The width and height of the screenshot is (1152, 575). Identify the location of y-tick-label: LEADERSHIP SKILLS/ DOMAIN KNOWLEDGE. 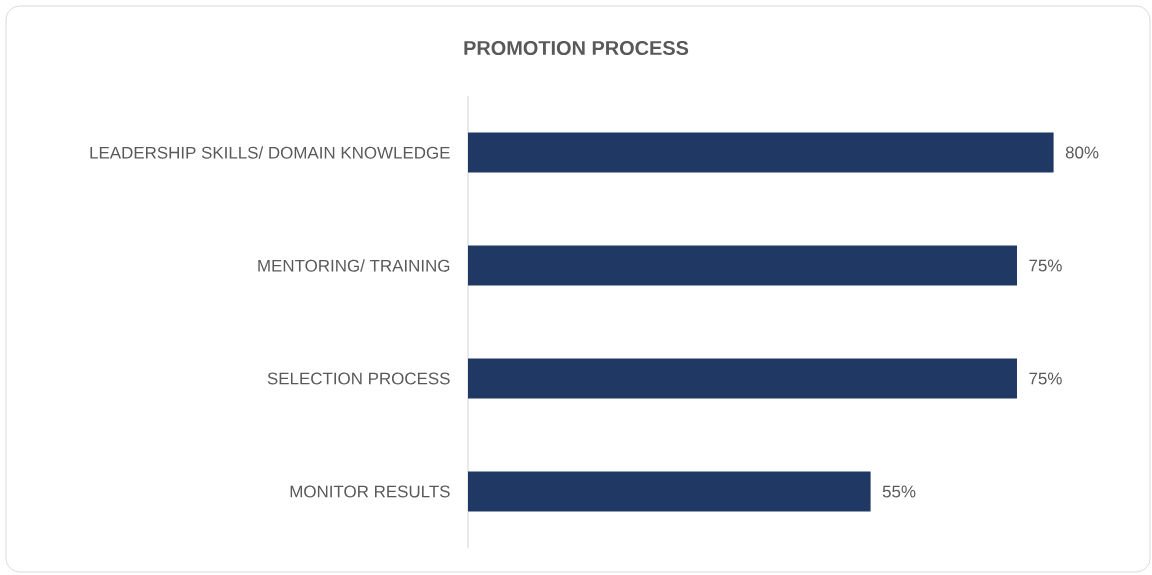
(270, 152).